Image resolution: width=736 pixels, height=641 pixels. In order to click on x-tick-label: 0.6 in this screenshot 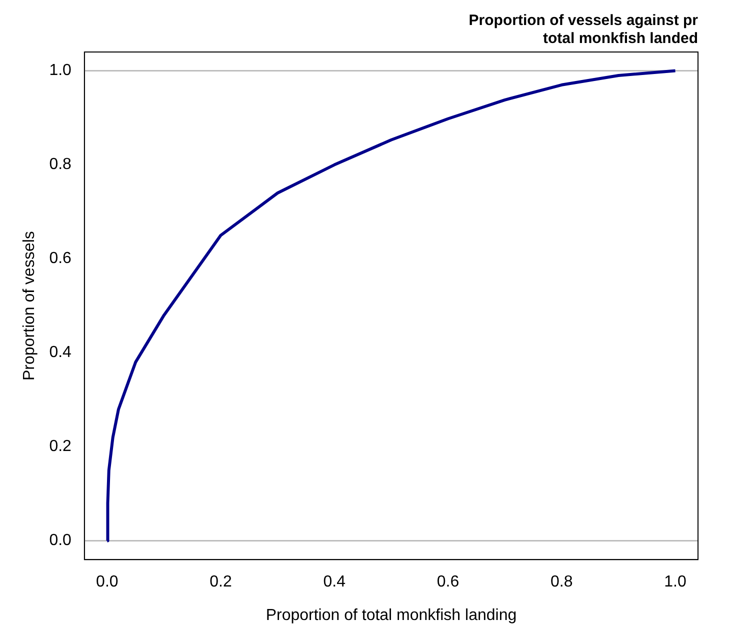, I will do `click(448, 582)`.